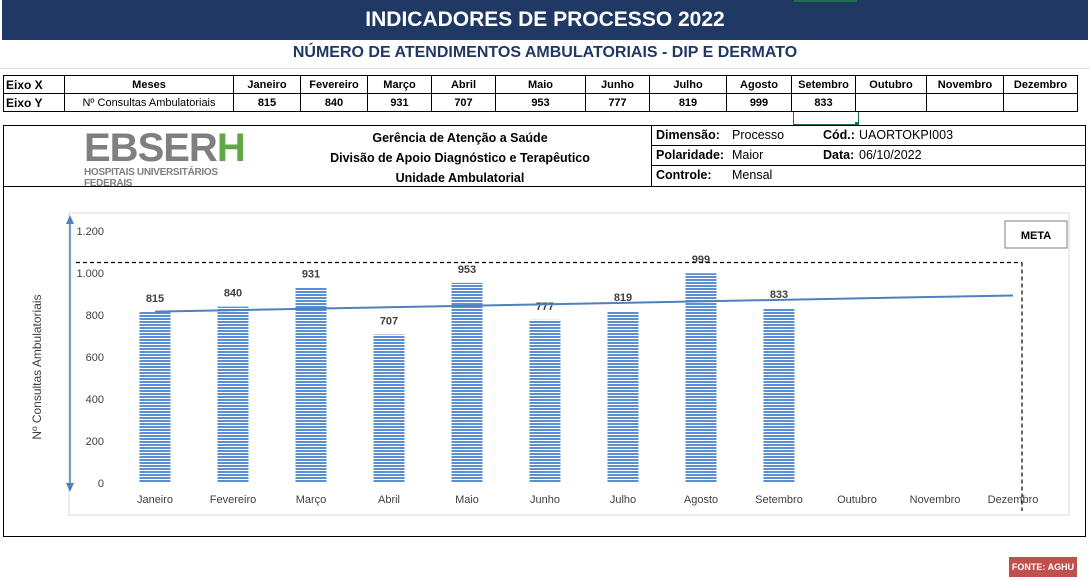 Image resolution: width=1090 pixels, height=580 pixels. What do you see at coordinates (334, 102) in the screenshot?
I see `value-cell: 840` at bounding box center [334, 102].